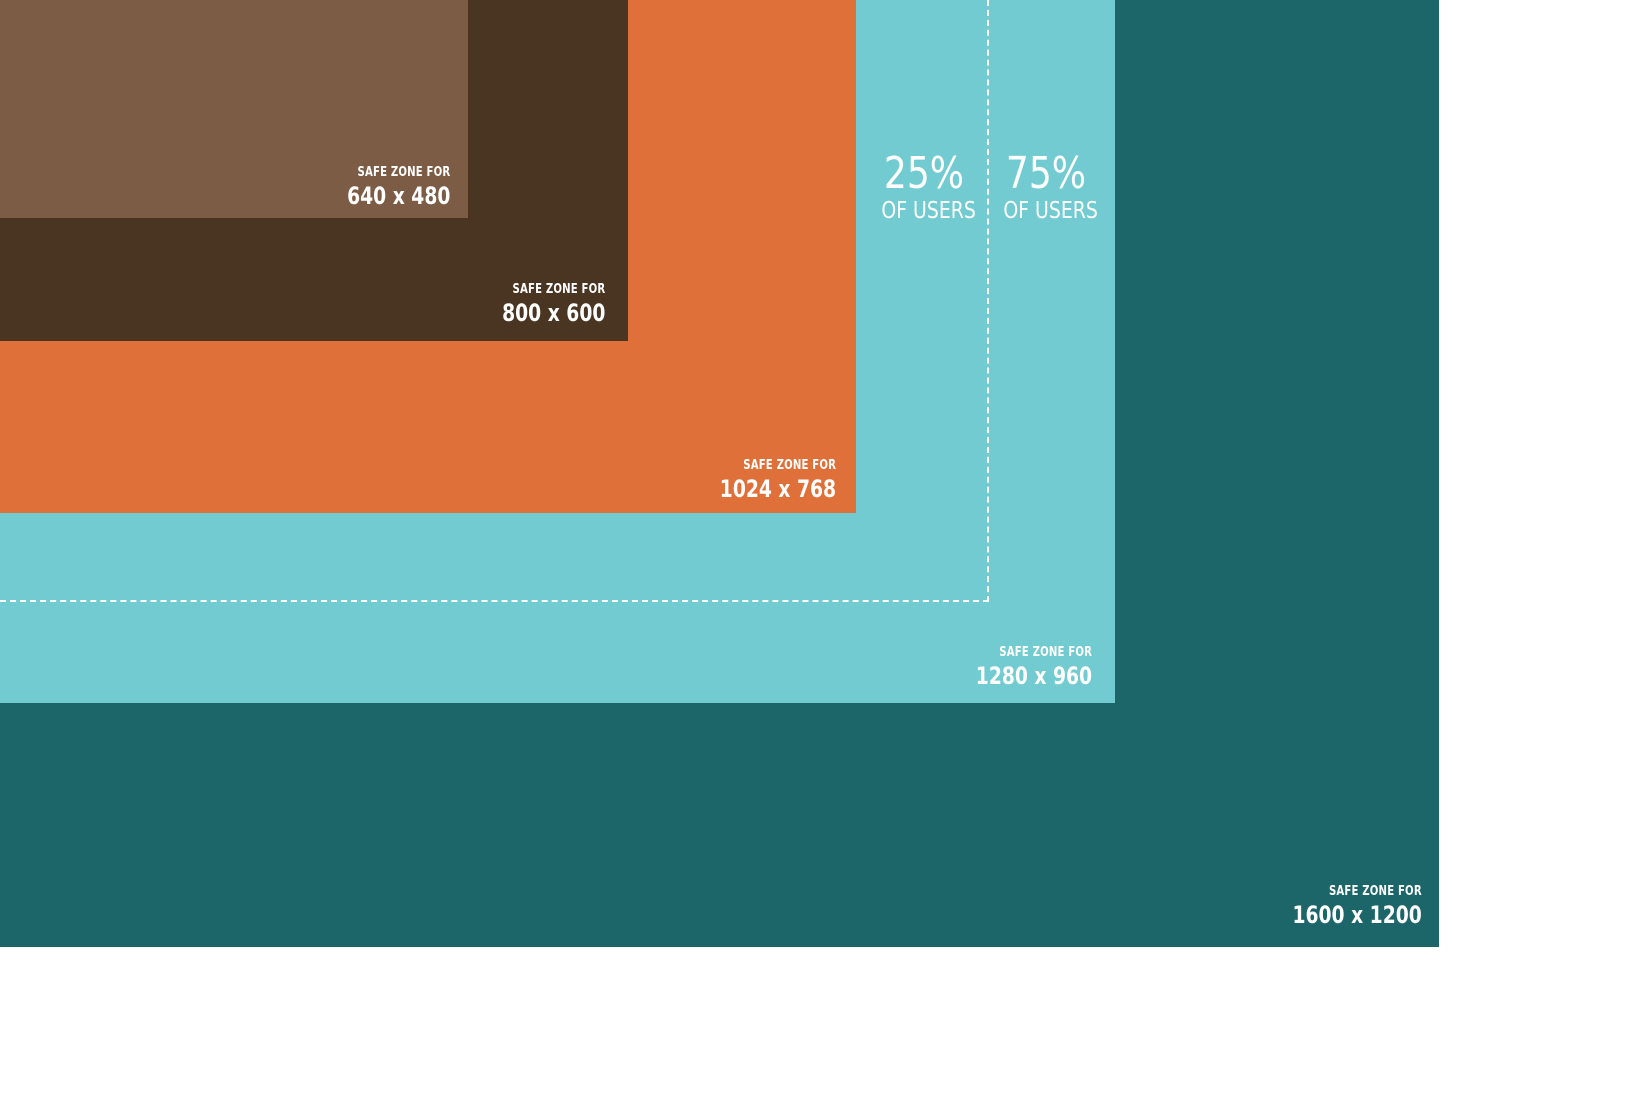 This screenshot has height=1112, width=1642. I want to click on safe-zone-1600x1200-label: SAFE ZONE FOR 1600 x 1200, so click(1357, 906).